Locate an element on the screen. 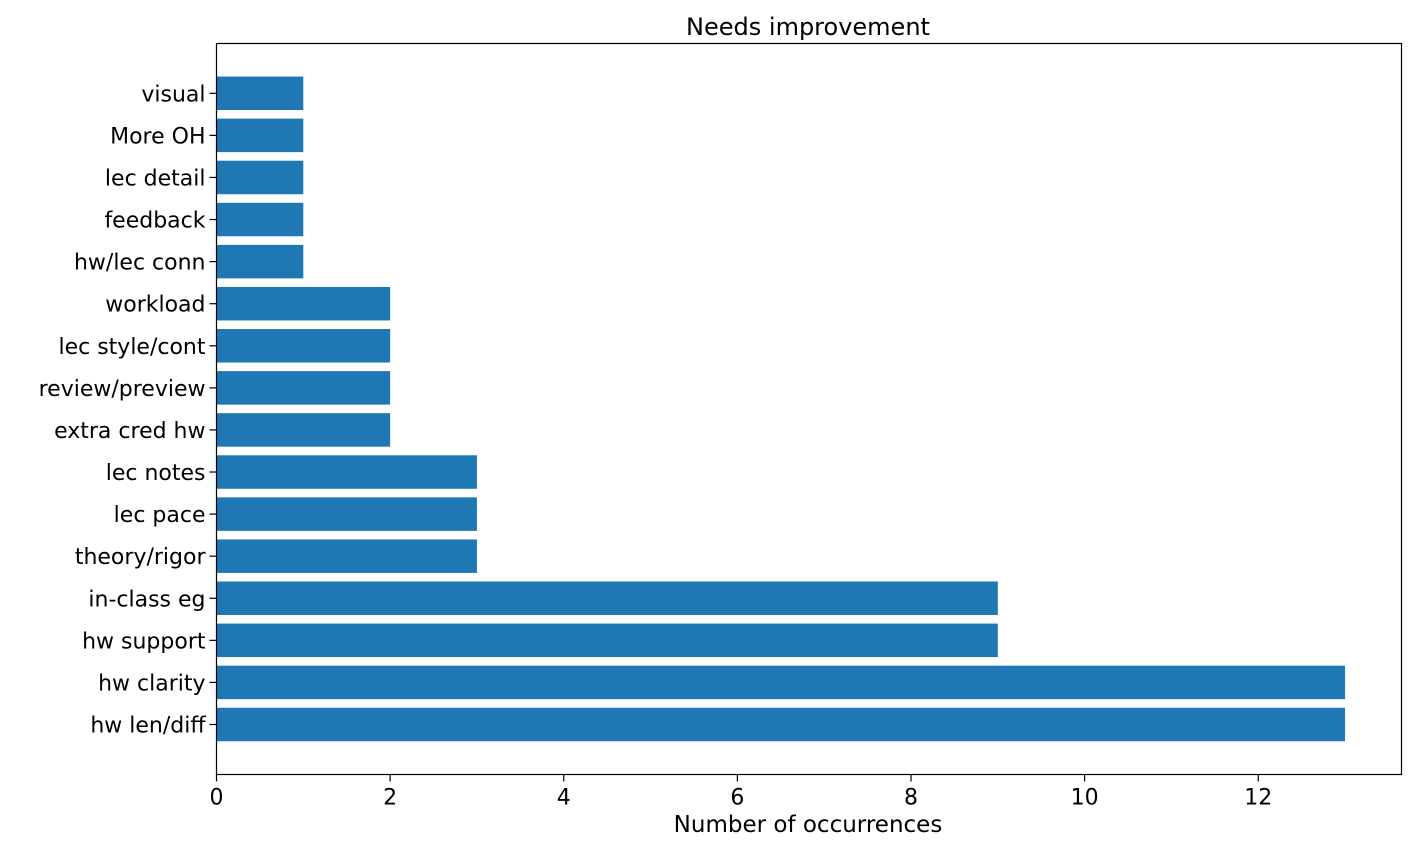 The height and width of the screenshot is (854, 1415). x-axis-ticks: 0 2 4 6 8 10 12 is located at coordinates (741, 792).